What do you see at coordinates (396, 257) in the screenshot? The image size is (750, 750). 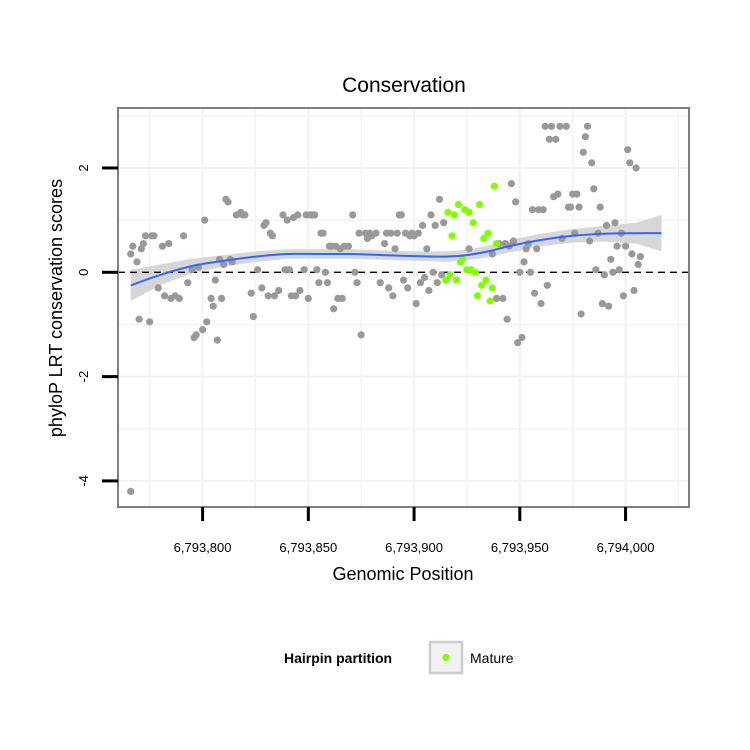 I see `confidence-band` at bounding box center [396, 257].